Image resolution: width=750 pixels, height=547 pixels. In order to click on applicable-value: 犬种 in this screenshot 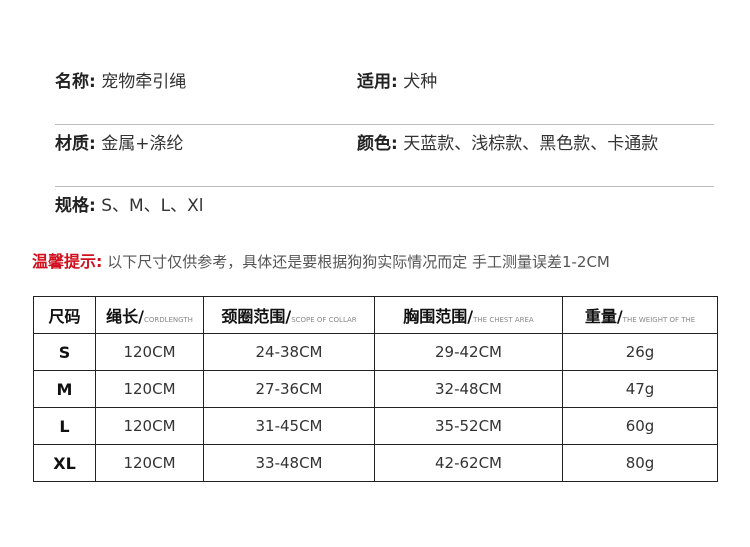, I will do `click(420, 82)`.